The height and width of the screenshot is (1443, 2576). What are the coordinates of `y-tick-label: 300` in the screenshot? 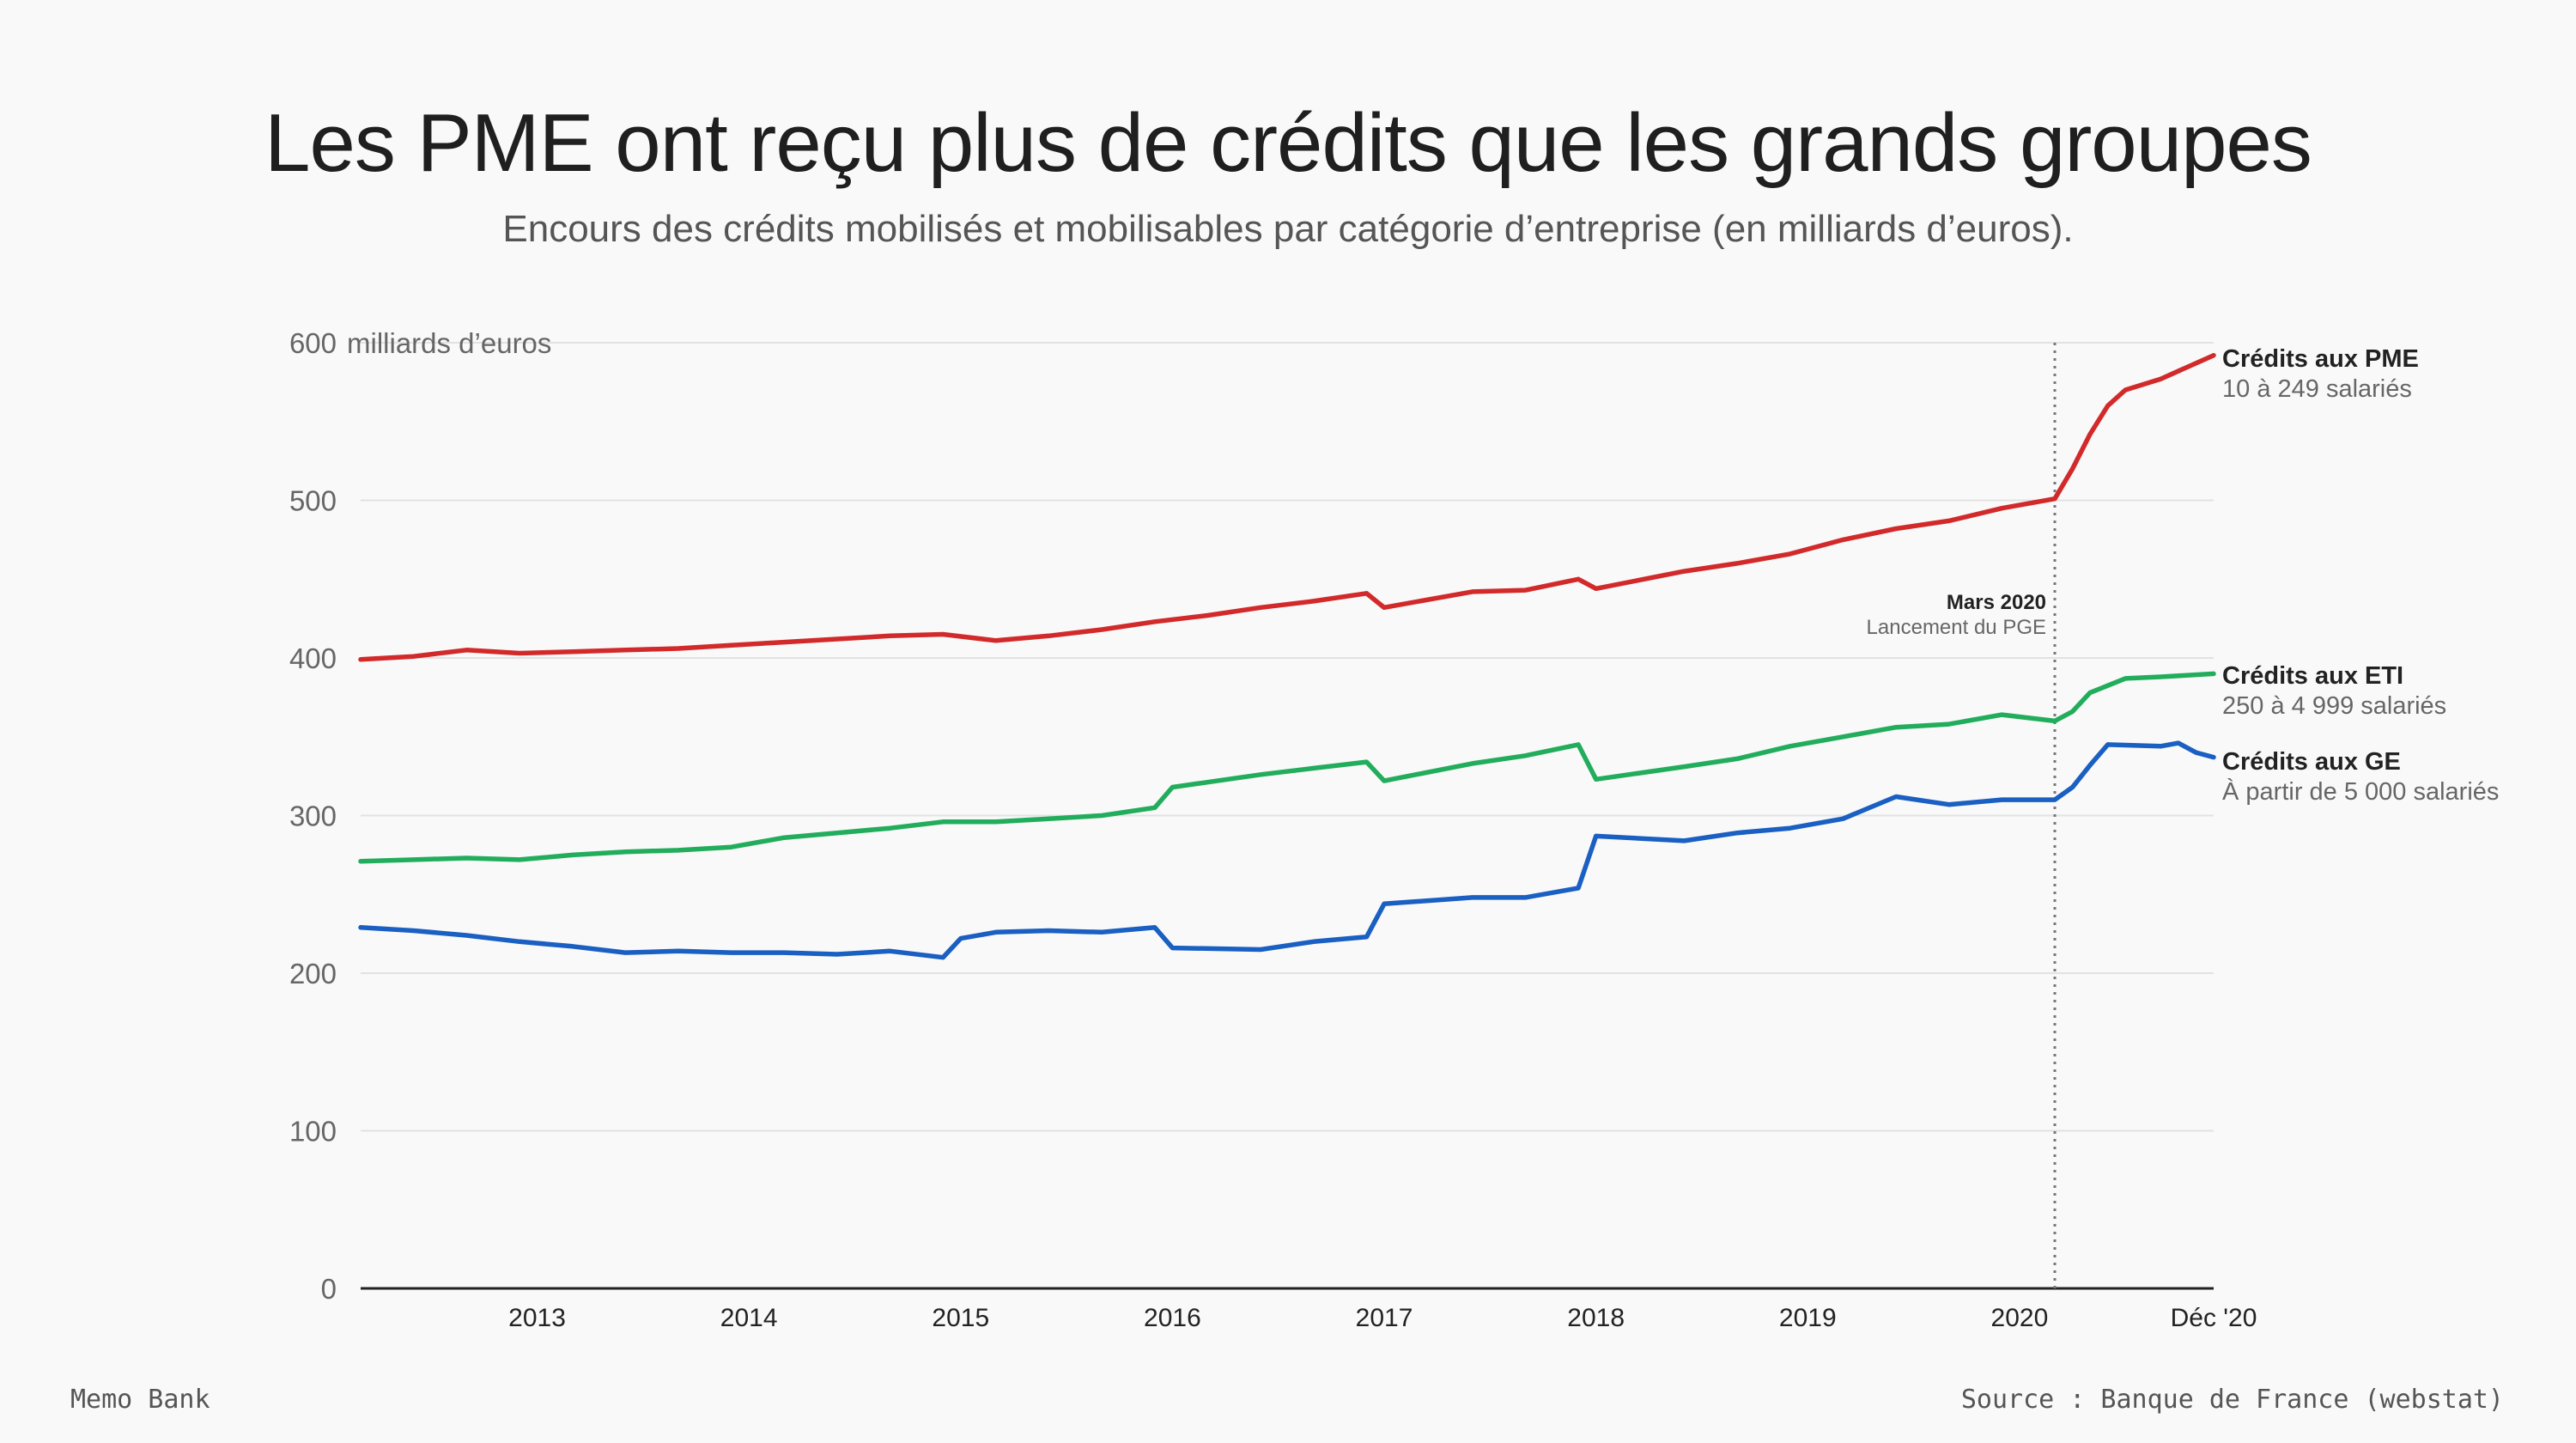 It's located at (313, 816).